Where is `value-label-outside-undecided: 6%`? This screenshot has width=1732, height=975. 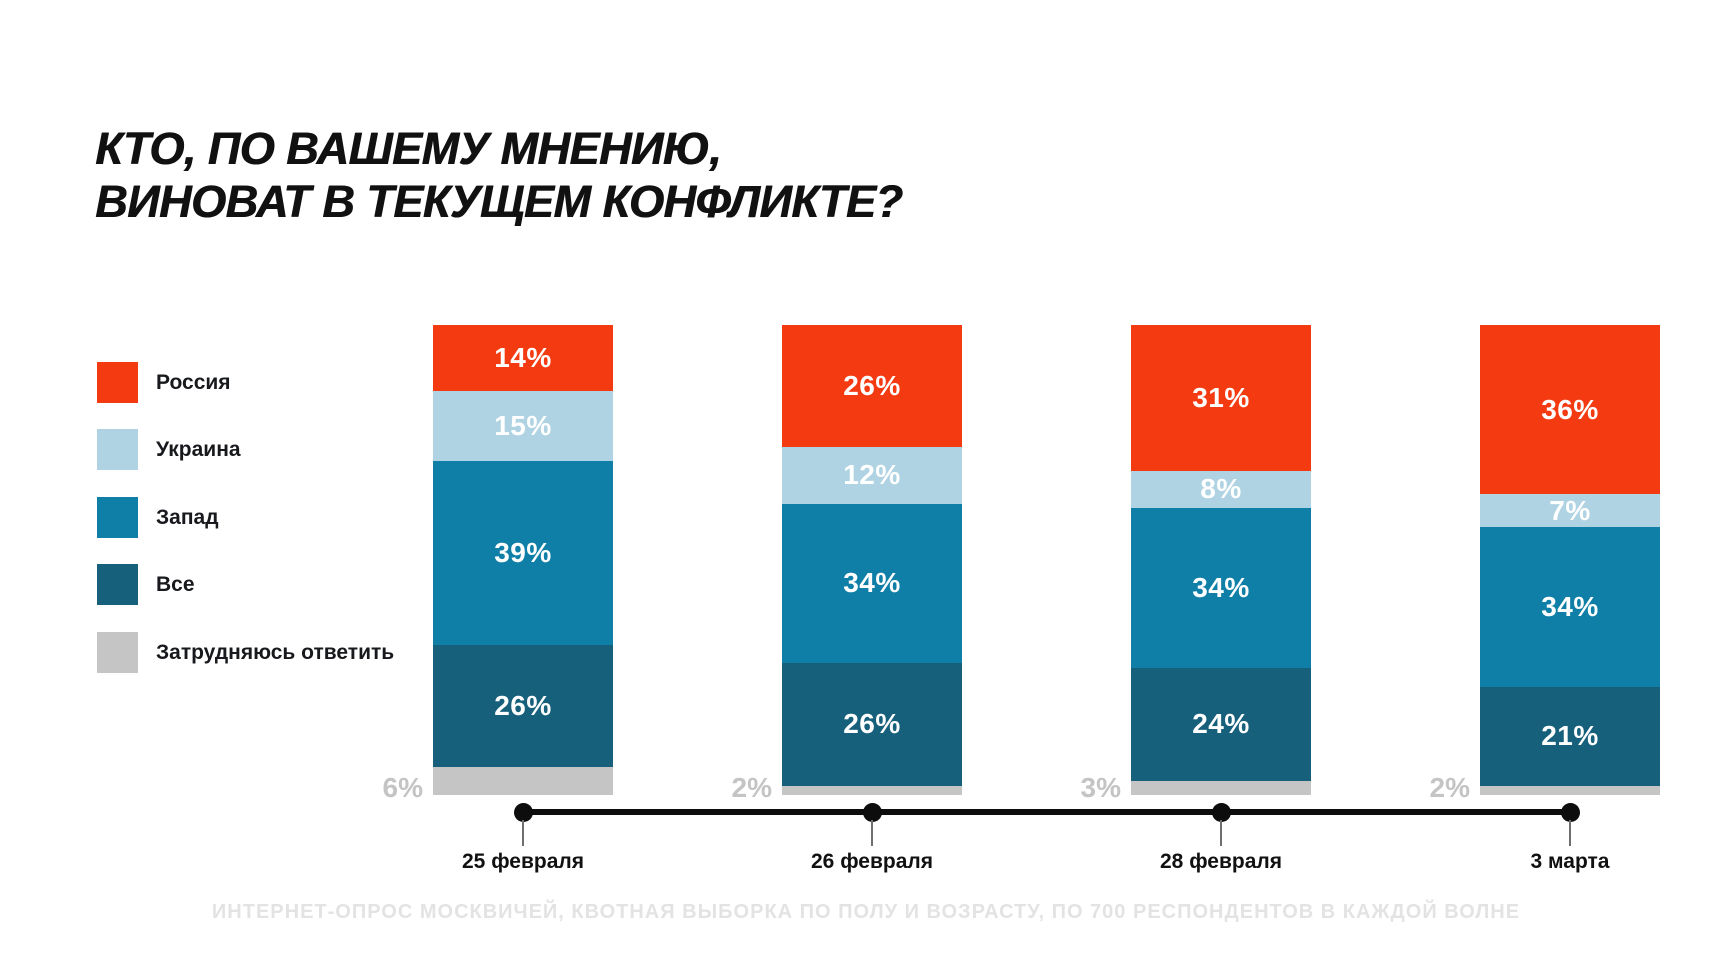
value-label-outside-undecided: 6% is located at coordinates (402, 787).